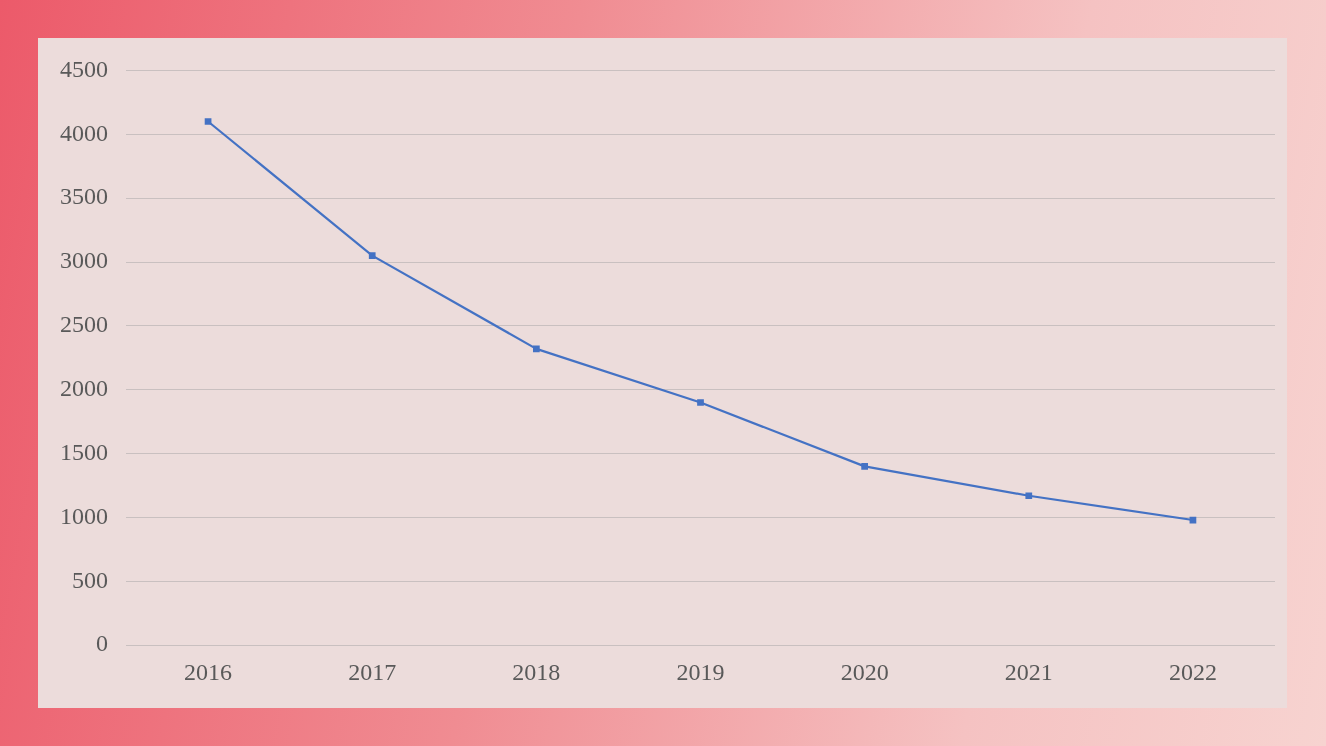 The height and width of the screenshot is (746, 1326). What do you see at coordinates (84, 260) in the screenshot?
I see `y-tick-label: 3000` at bounding box center [84, 260].